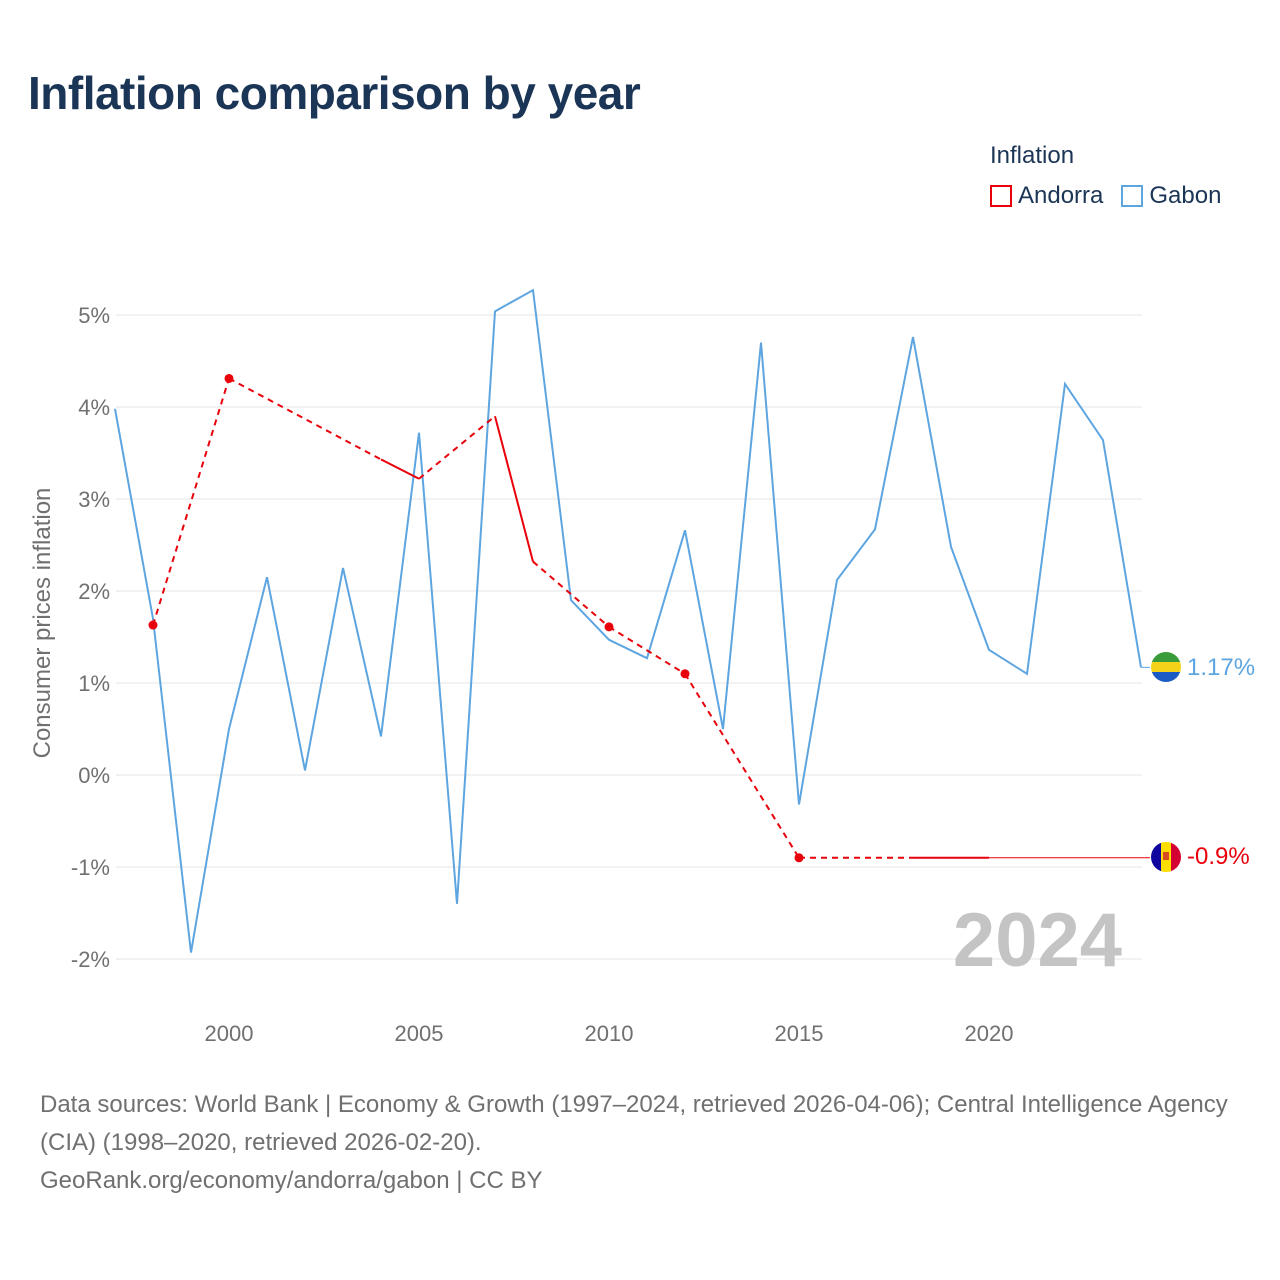 Image resolution: width=1280 pixels, height=1280 pixels. I want to click on legend-swatch-gabon, so click(1132, 196).